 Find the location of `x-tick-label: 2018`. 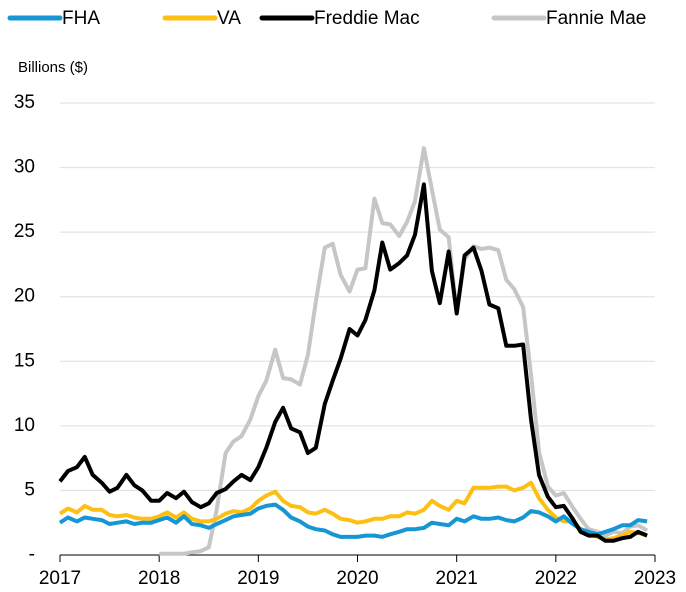

x-tick-label: 2018 is located at coordinates (159, 578).